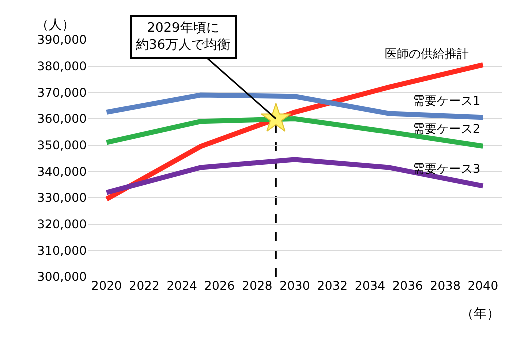 The width and height of the screenshot is (516, 339). I want to click on y-tick-label: 350,000, so click(62, 145).